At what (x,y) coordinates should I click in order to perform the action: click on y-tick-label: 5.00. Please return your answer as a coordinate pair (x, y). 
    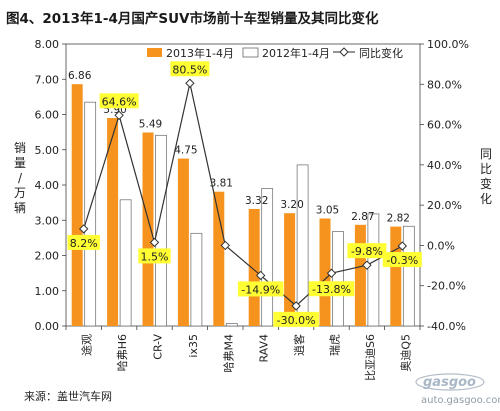
    Looking at the image, I should click on (47, 150).